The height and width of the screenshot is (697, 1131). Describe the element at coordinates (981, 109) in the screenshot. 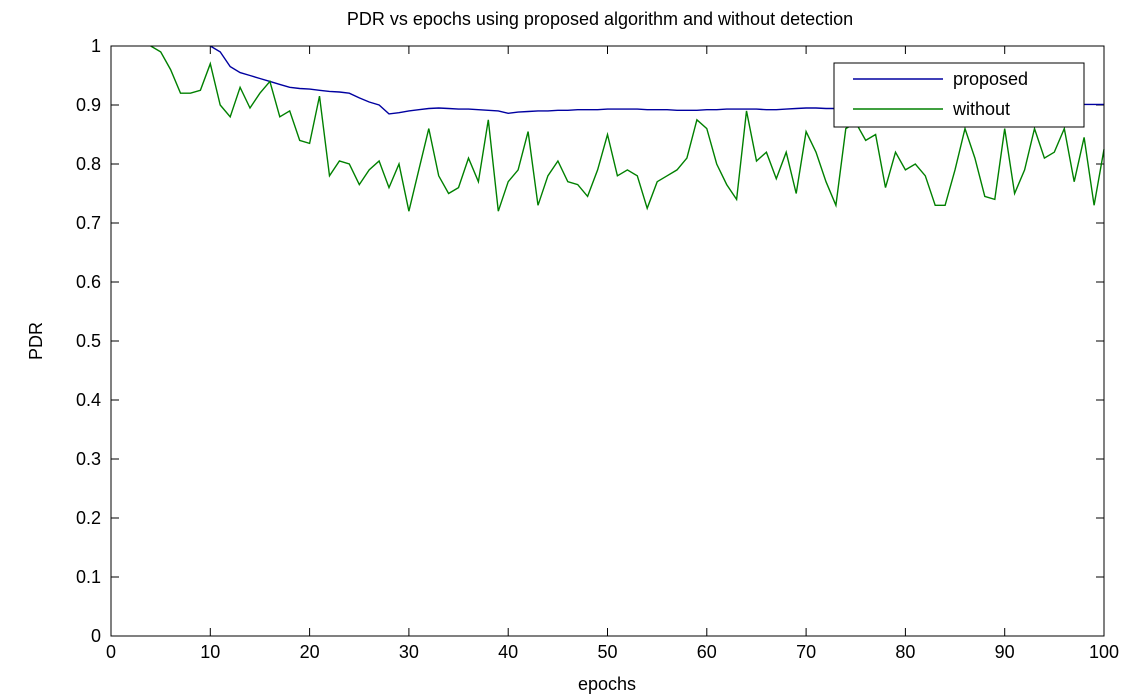

I see `legend-label-without: without` at that location.